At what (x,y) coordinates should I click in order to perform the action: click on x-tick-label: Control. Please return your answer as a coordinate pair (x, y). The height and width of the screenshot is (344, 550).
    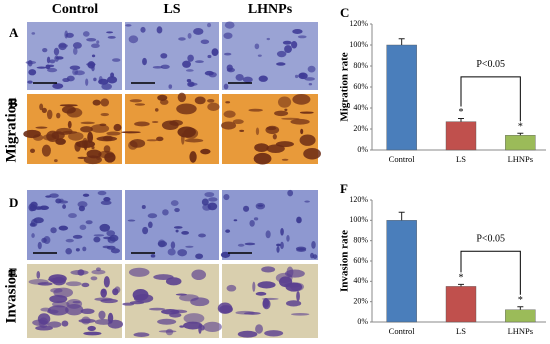
    Looking at the image, I should click on (402, 331).